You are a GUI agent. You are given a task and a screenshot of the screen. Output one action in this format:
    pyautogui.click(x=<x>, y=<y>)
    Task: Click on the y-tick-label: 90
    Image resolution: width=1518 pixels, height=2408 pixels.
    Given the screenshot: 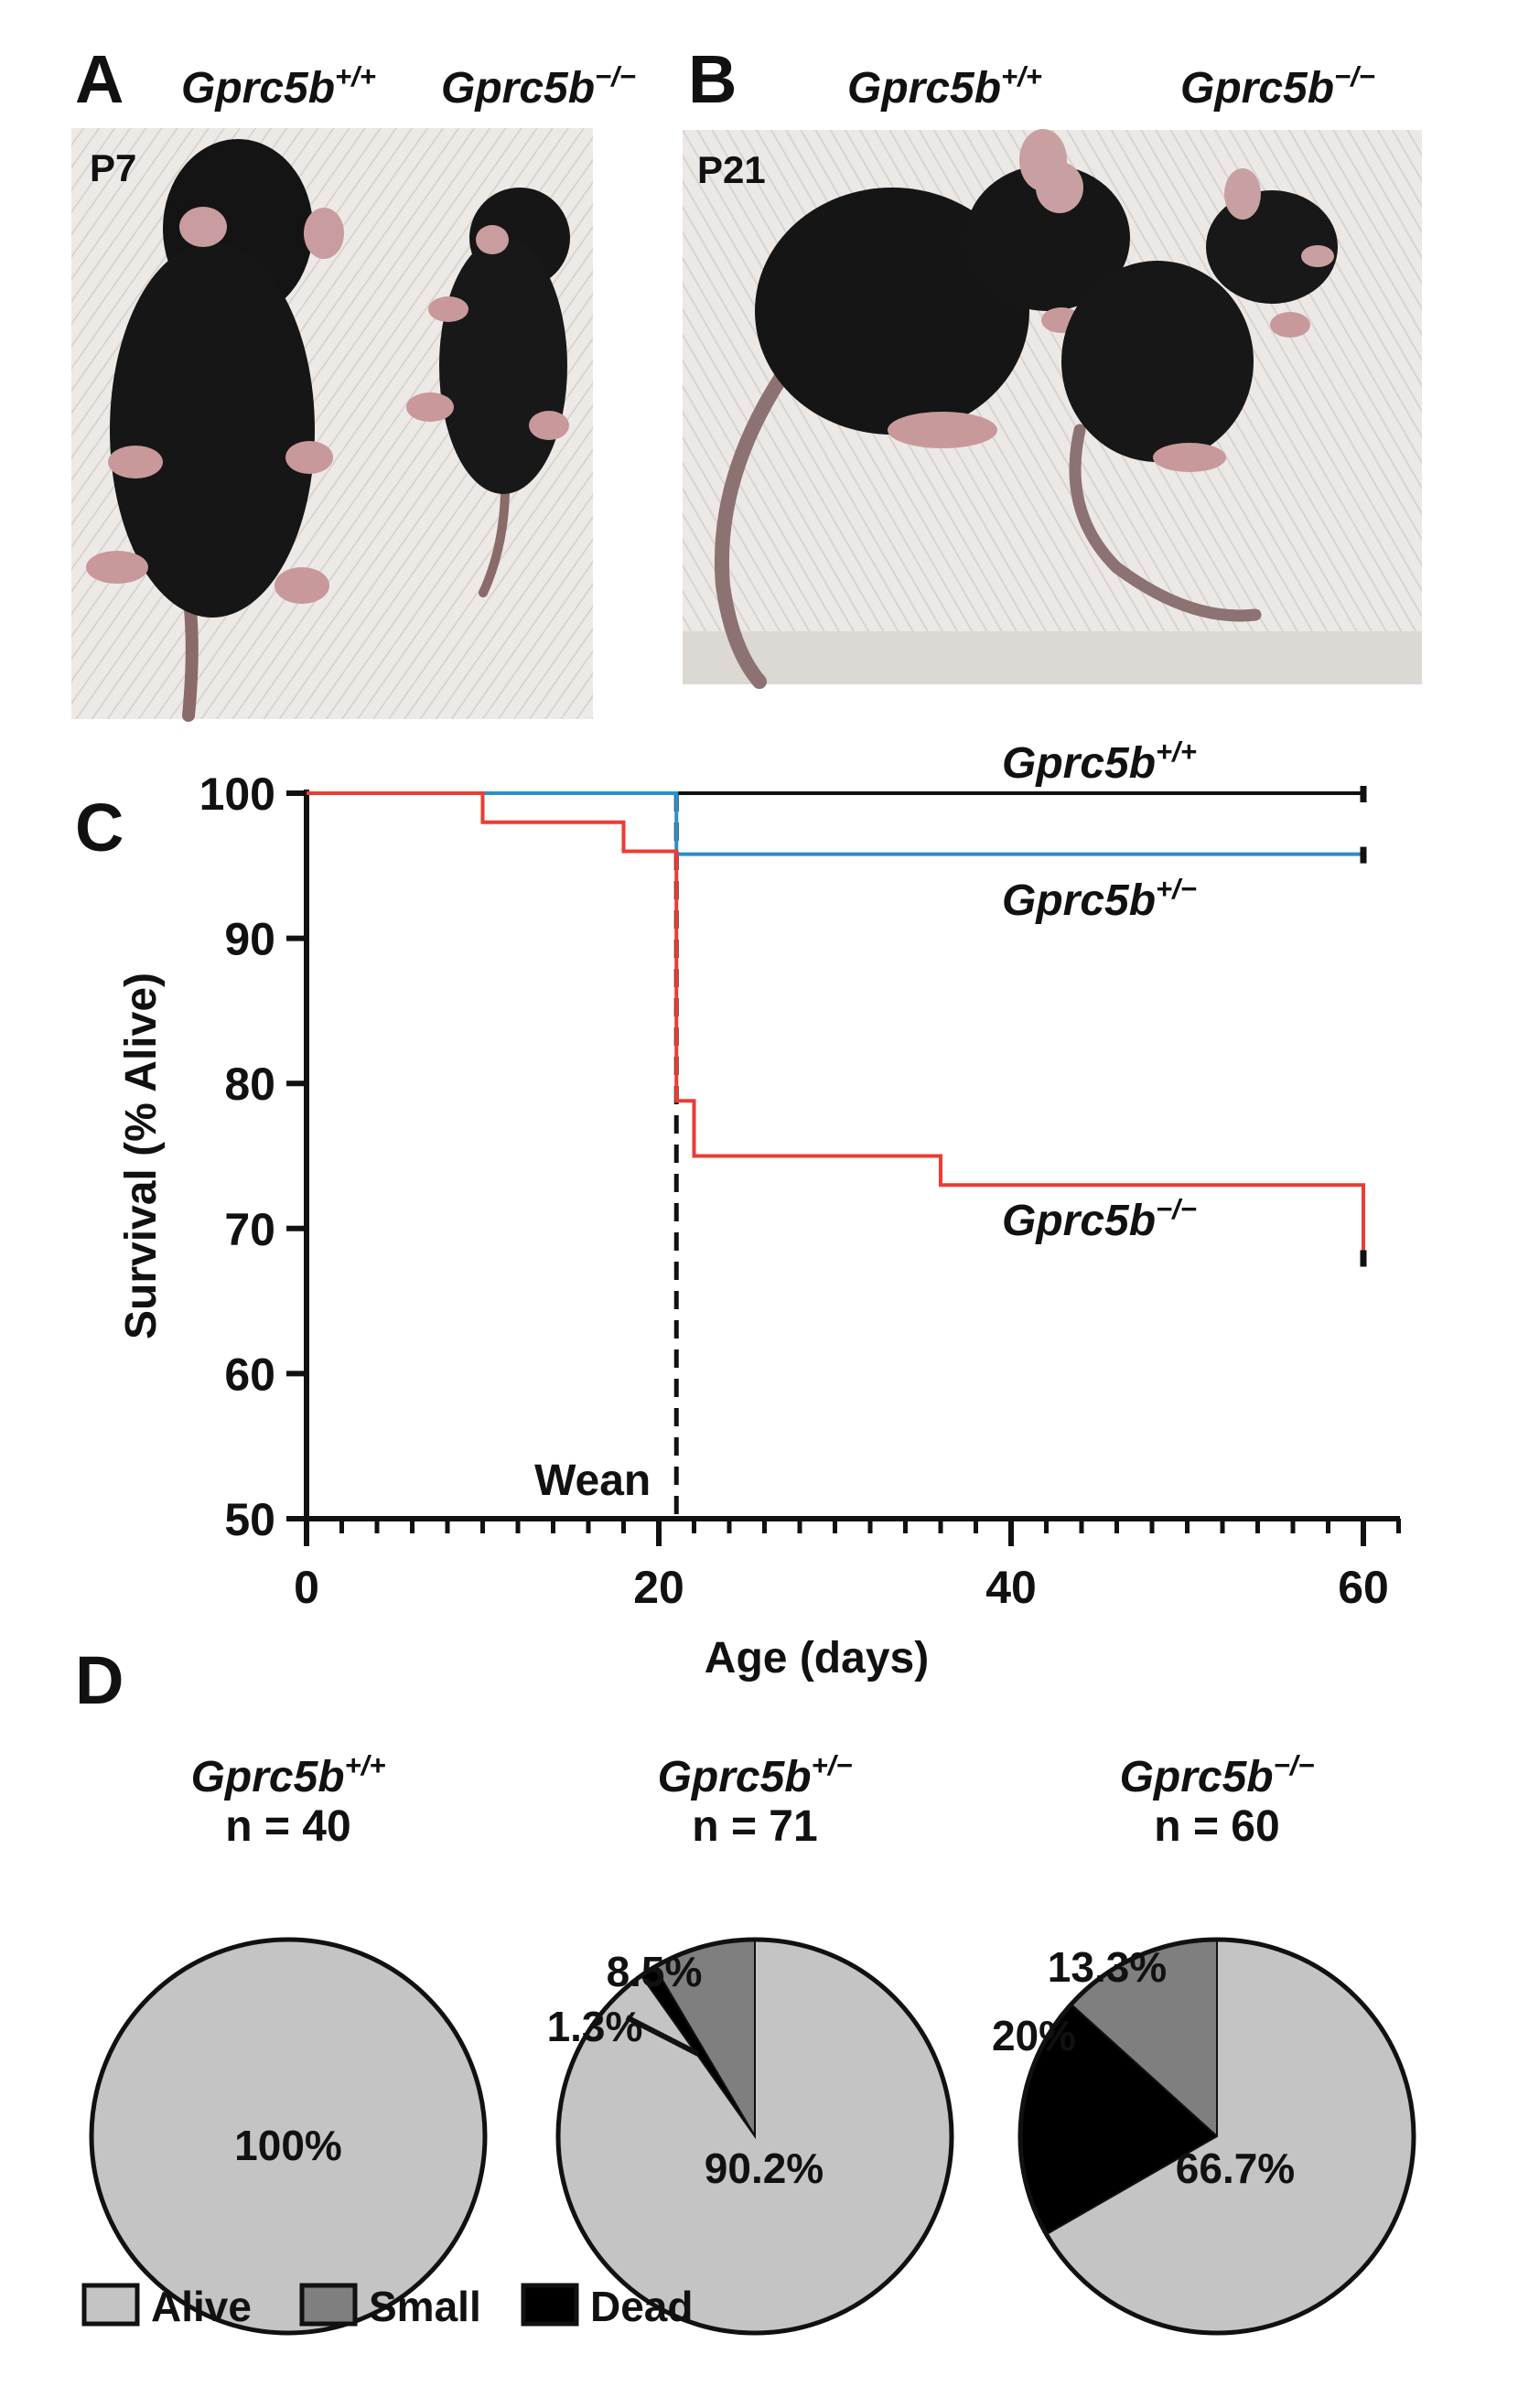 What is the action you would take?
    pyautogui.click(x=249, y=939)
    